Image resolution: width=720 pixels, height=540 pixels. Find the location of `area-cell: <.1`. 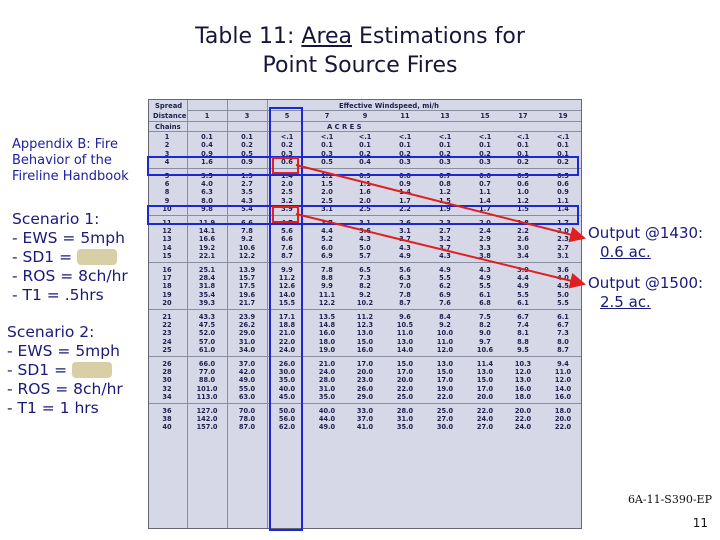

area-cell: <.1 is located at coordinates (445, 137).